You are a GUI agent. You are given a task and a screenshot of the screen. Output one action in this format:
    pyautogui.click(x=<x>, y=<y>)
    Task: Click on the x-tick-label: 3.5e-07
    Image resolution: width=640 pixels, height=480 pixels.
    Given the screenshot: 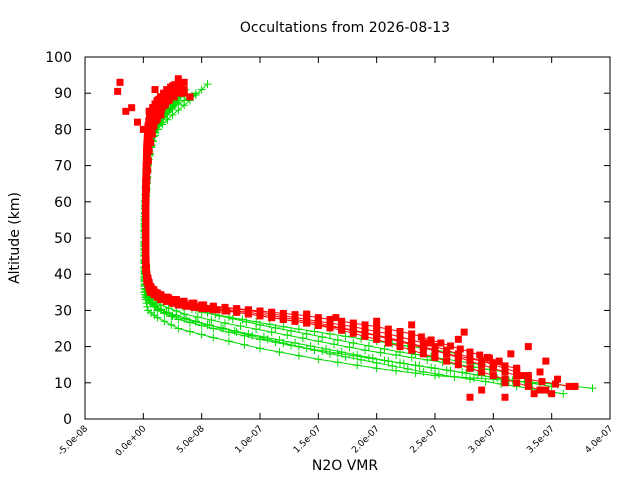 What is the action you would take?
    pyautogui.click(x=541, y=440)
    